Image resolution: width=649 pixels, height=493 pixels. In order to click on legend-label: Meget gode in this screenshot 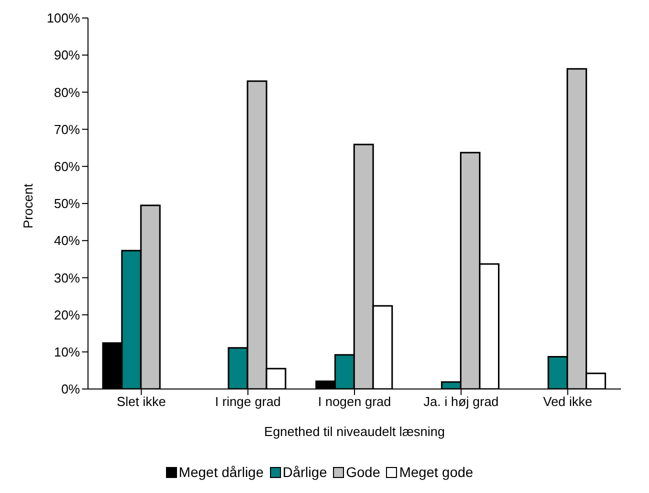, I will do `click(436, 472)`.